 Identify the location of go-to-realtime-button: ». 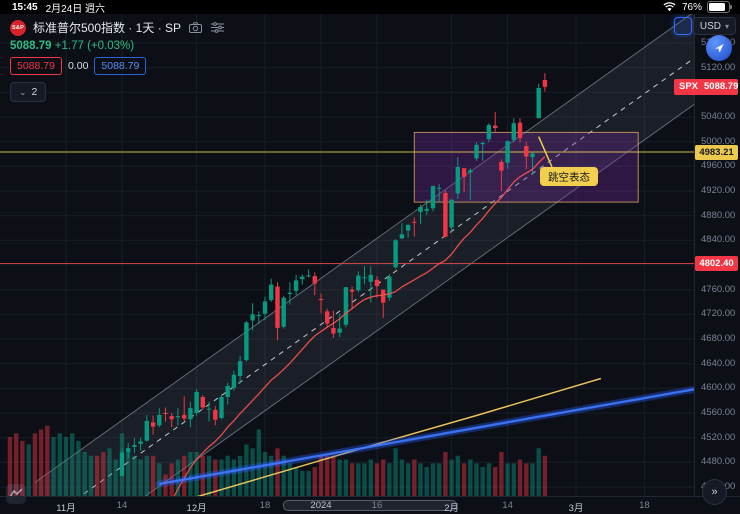
(714, 492).